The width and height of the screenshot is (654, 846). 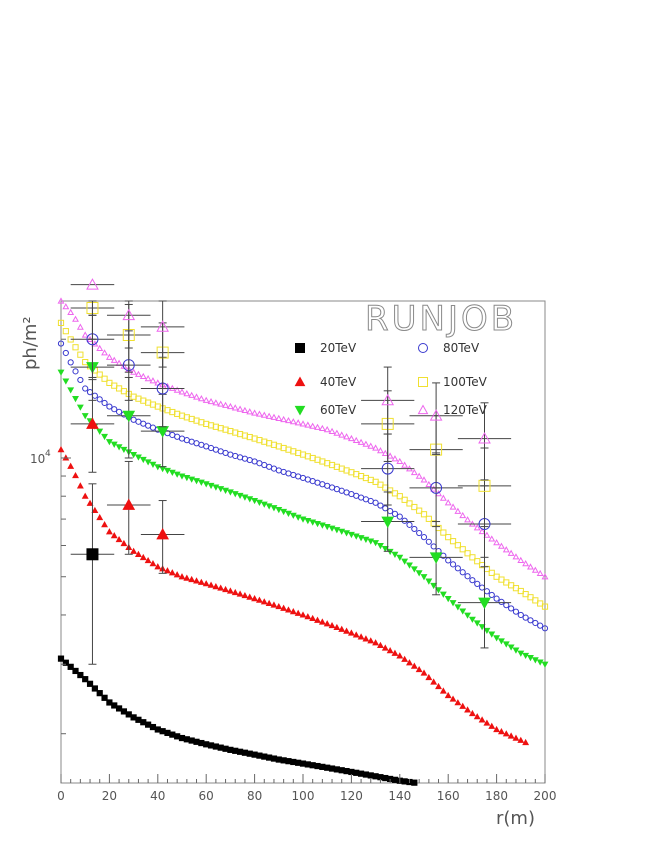 What do you see at coordinates (461, 348) in the screenshot?
I see `legend-label: 80TeV` at bounding box center [461, 348].